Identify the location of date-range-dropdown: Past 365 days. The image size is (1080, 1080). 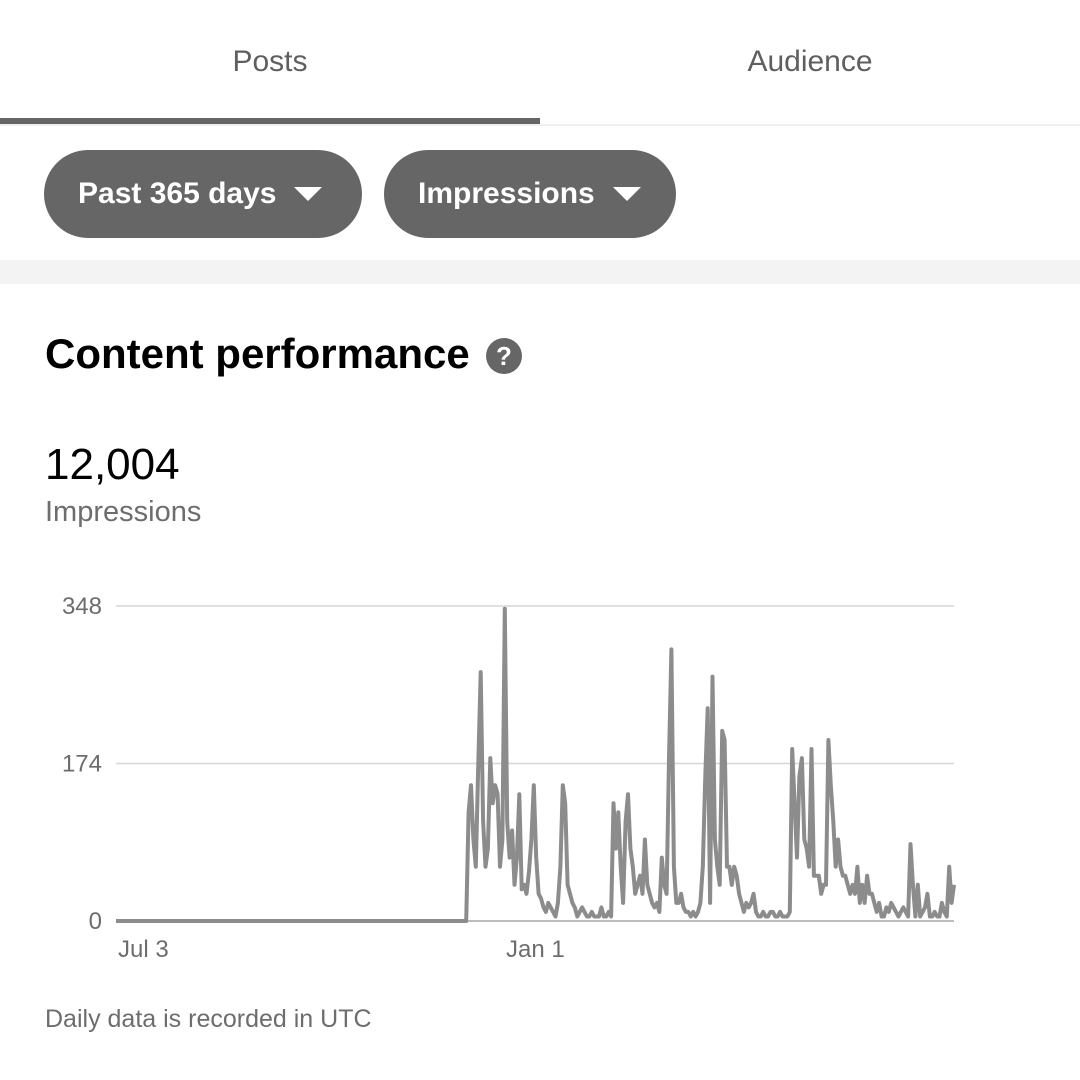
(203, 194).